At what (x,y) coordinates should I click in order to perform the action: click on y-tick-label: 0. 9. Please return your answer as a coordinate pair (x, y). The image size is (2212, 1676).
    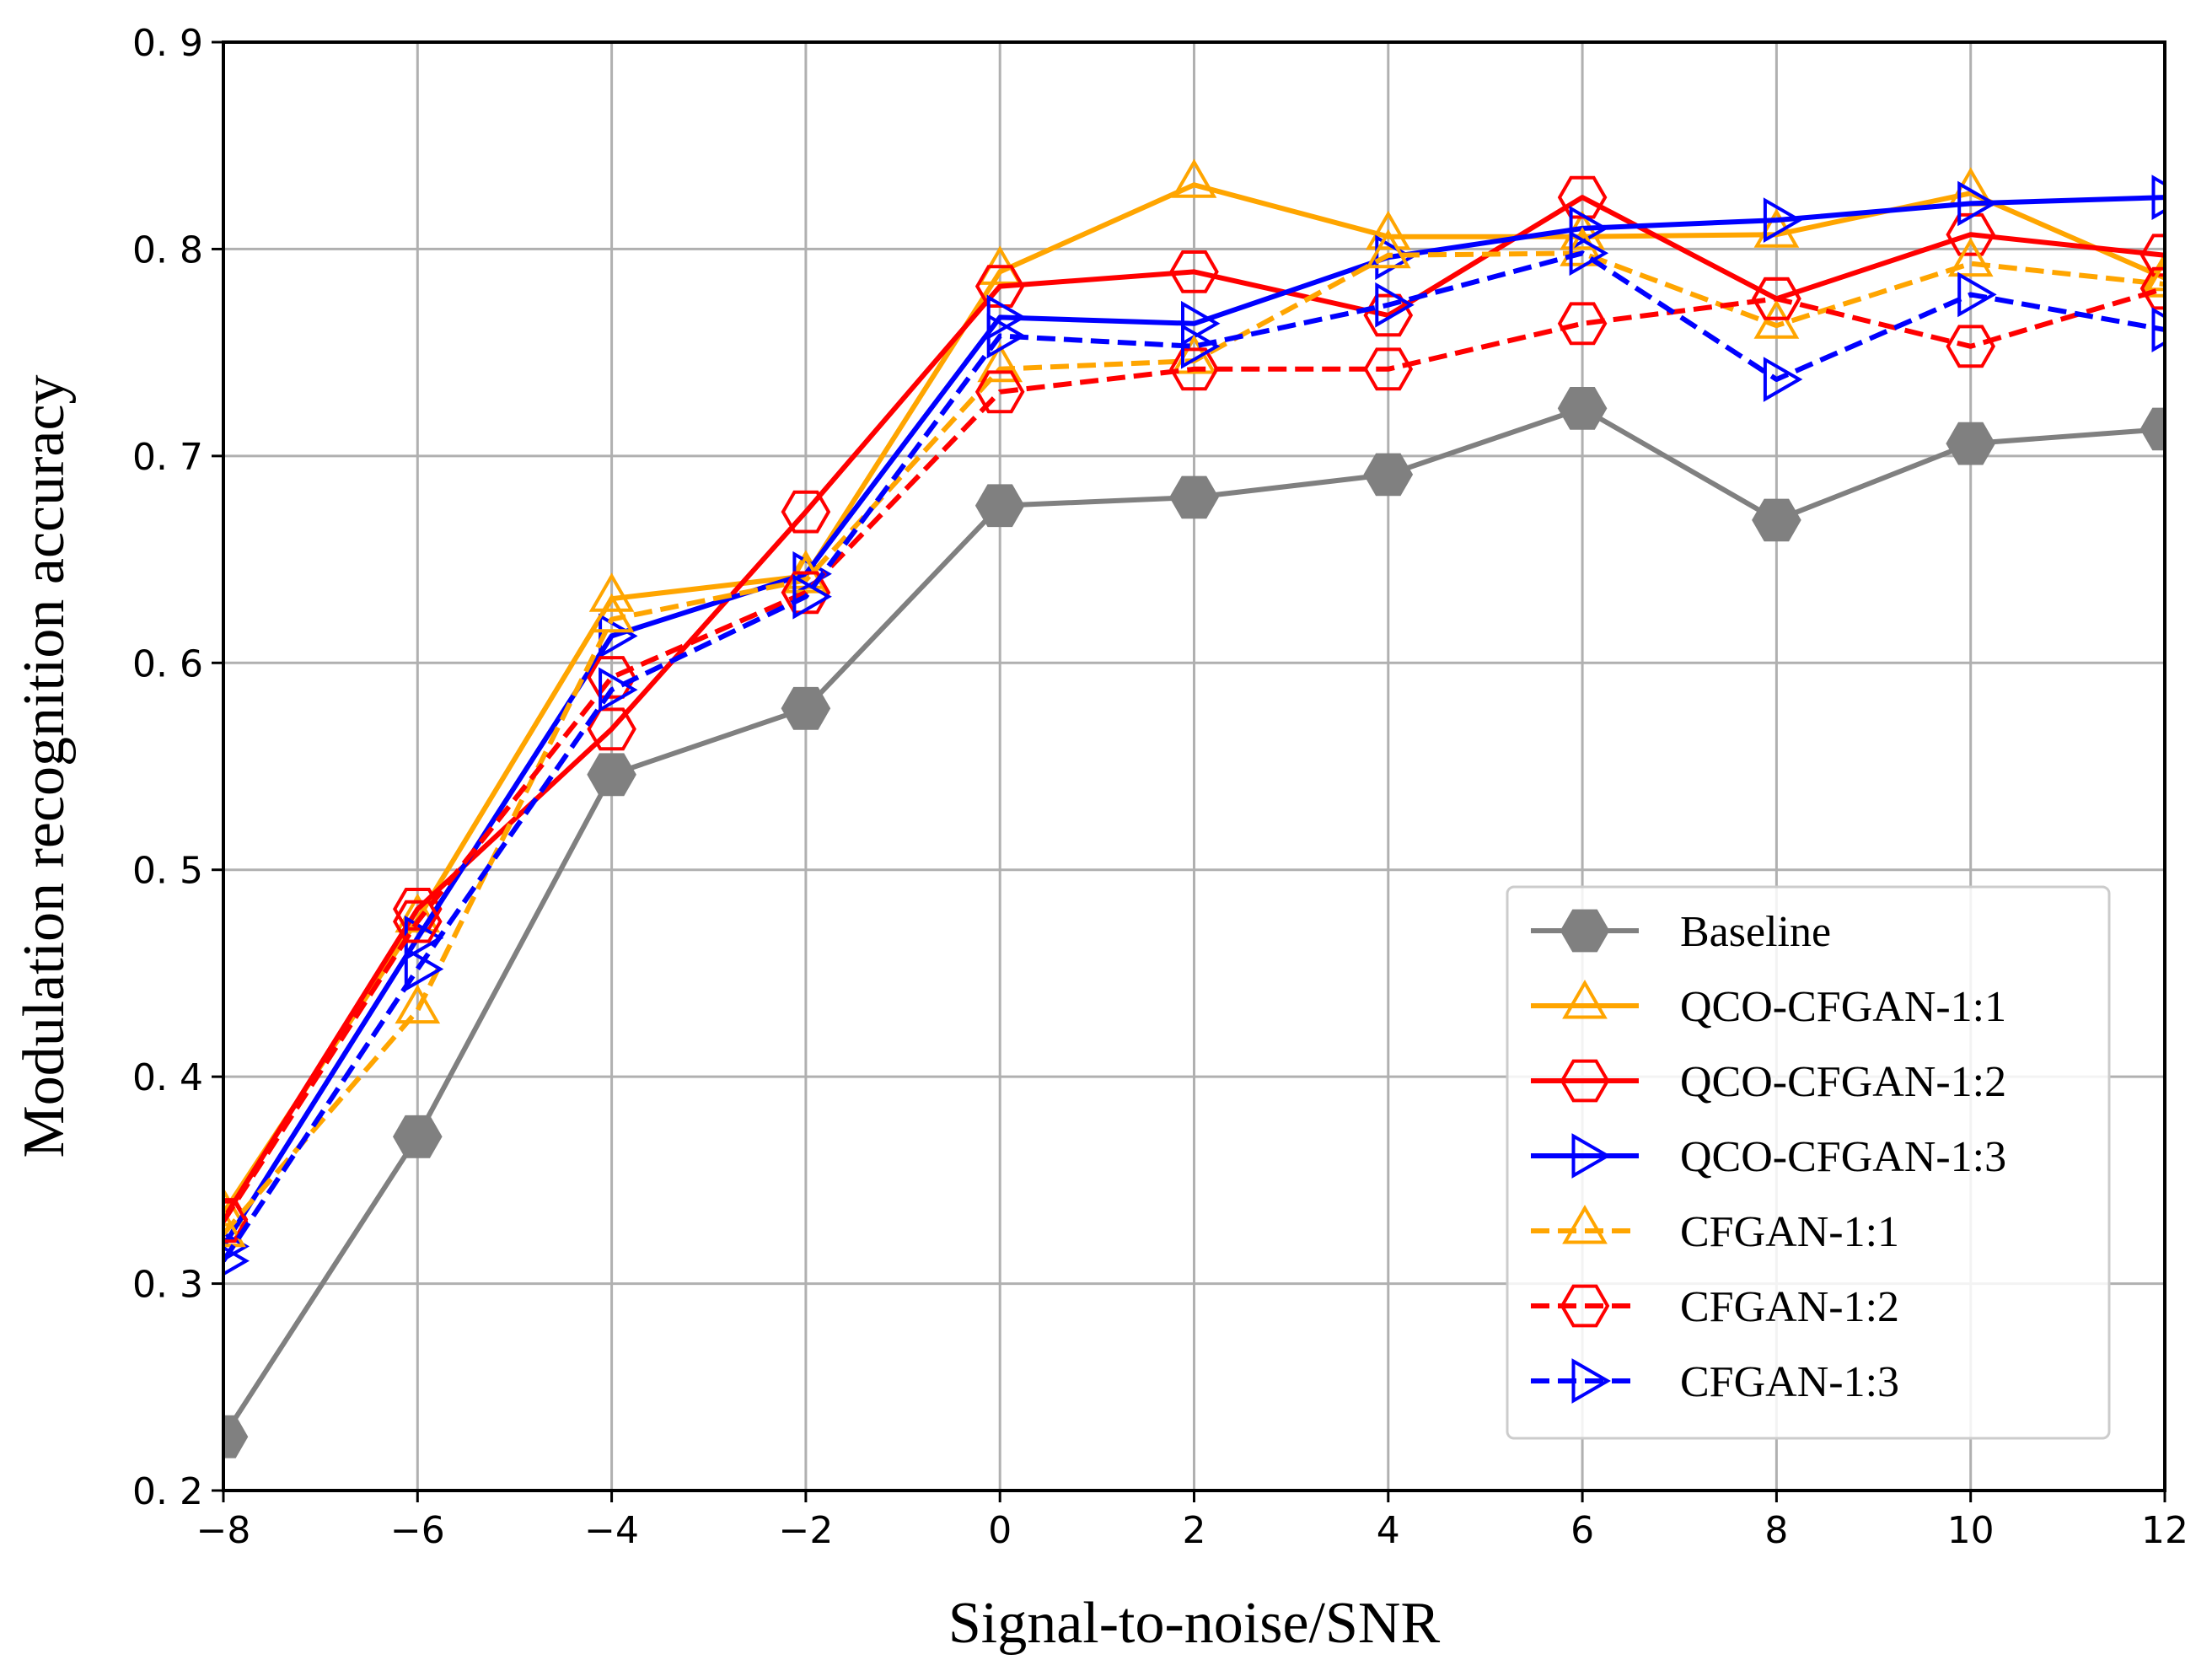
    Looking at the image, I should click on (167, 43).